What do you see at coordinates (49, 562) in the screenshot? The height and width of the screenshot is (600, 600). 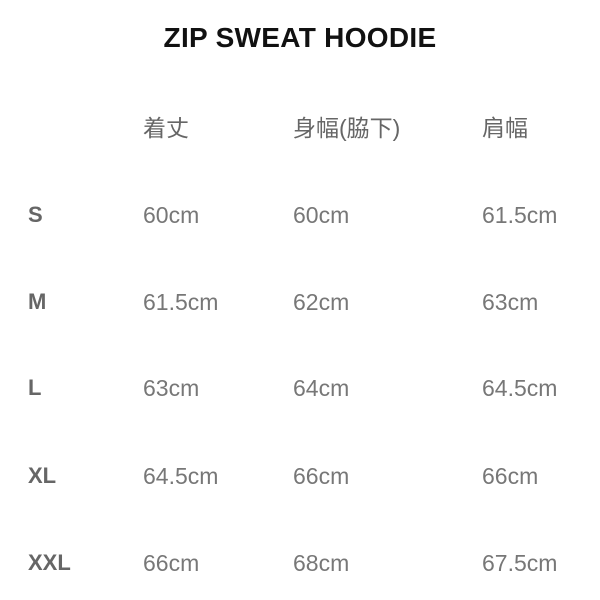 I see `size-label: XXL` at bounding box center [49, 562].